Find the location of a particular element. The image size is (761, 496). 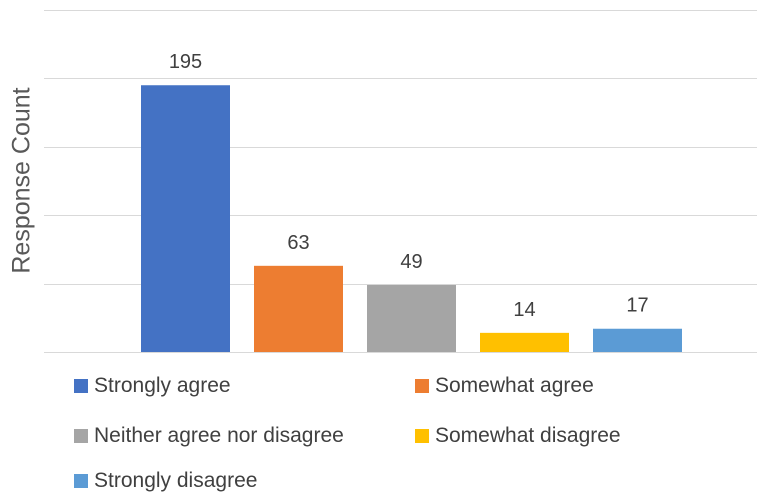

legend-item-somewhat-disagree: Somewhat disagree is located at coordinates (518, 436).